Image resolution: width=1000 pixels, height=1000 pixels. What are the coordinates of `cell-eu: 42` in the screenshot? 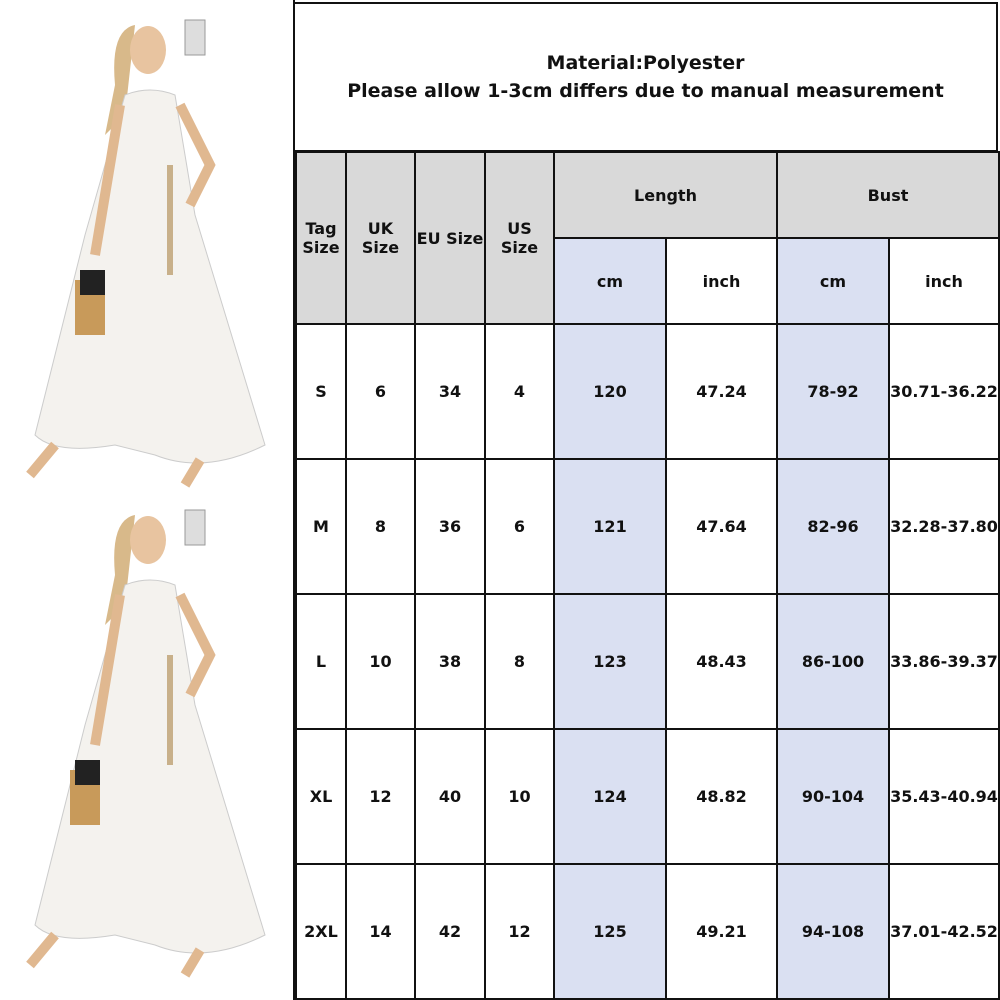 It's located at (450, 931).